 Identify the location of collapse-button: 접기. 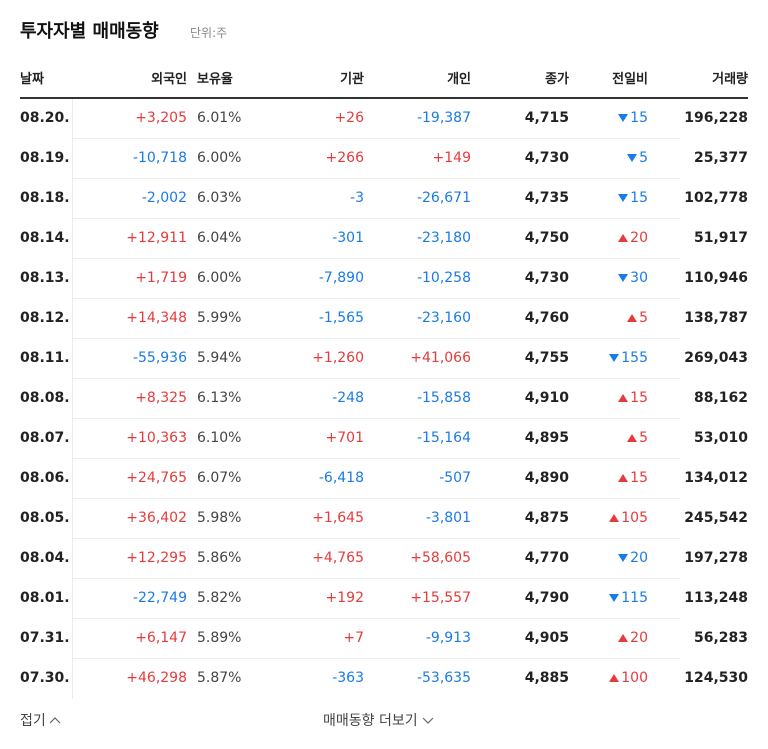
(41, 721).